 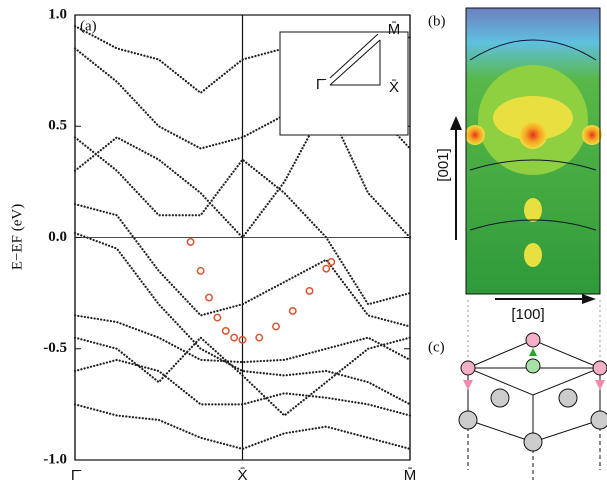 I want to click on inset-label: M̄, so click(x=394, y=29).